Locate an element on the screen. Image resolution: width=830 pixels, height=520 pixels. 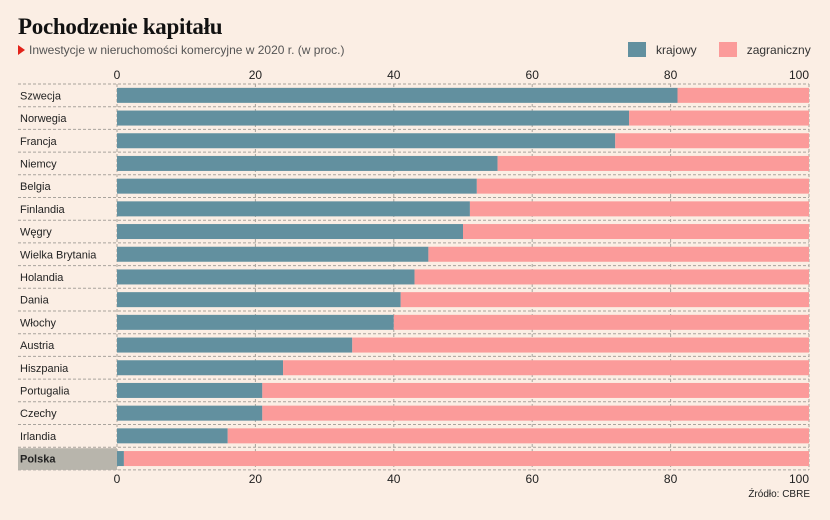
legend-label-domestic: krajowy is located at coordinates (676, 49).